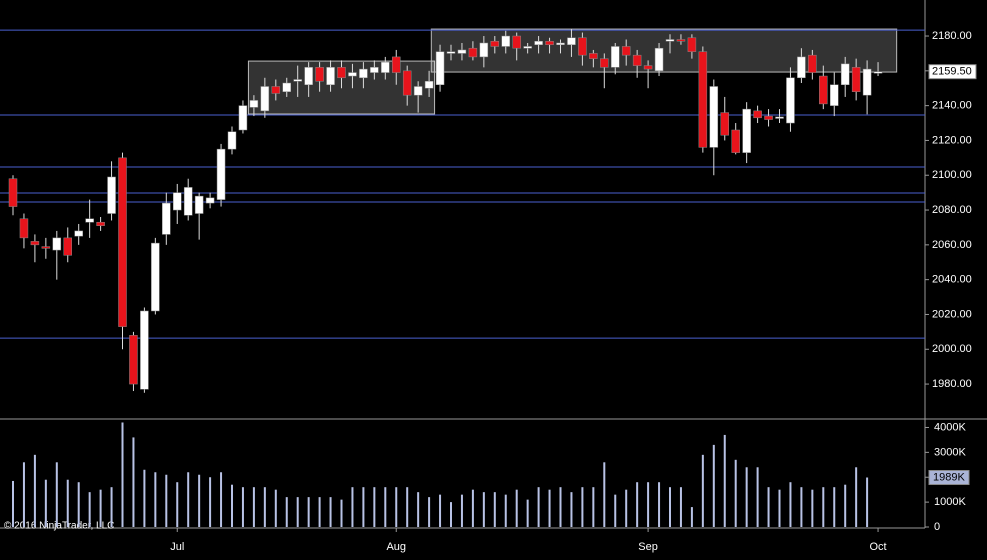 The image size is (987, 560). I want to click on y-tick-label: 2040.00, so click(952, 280).